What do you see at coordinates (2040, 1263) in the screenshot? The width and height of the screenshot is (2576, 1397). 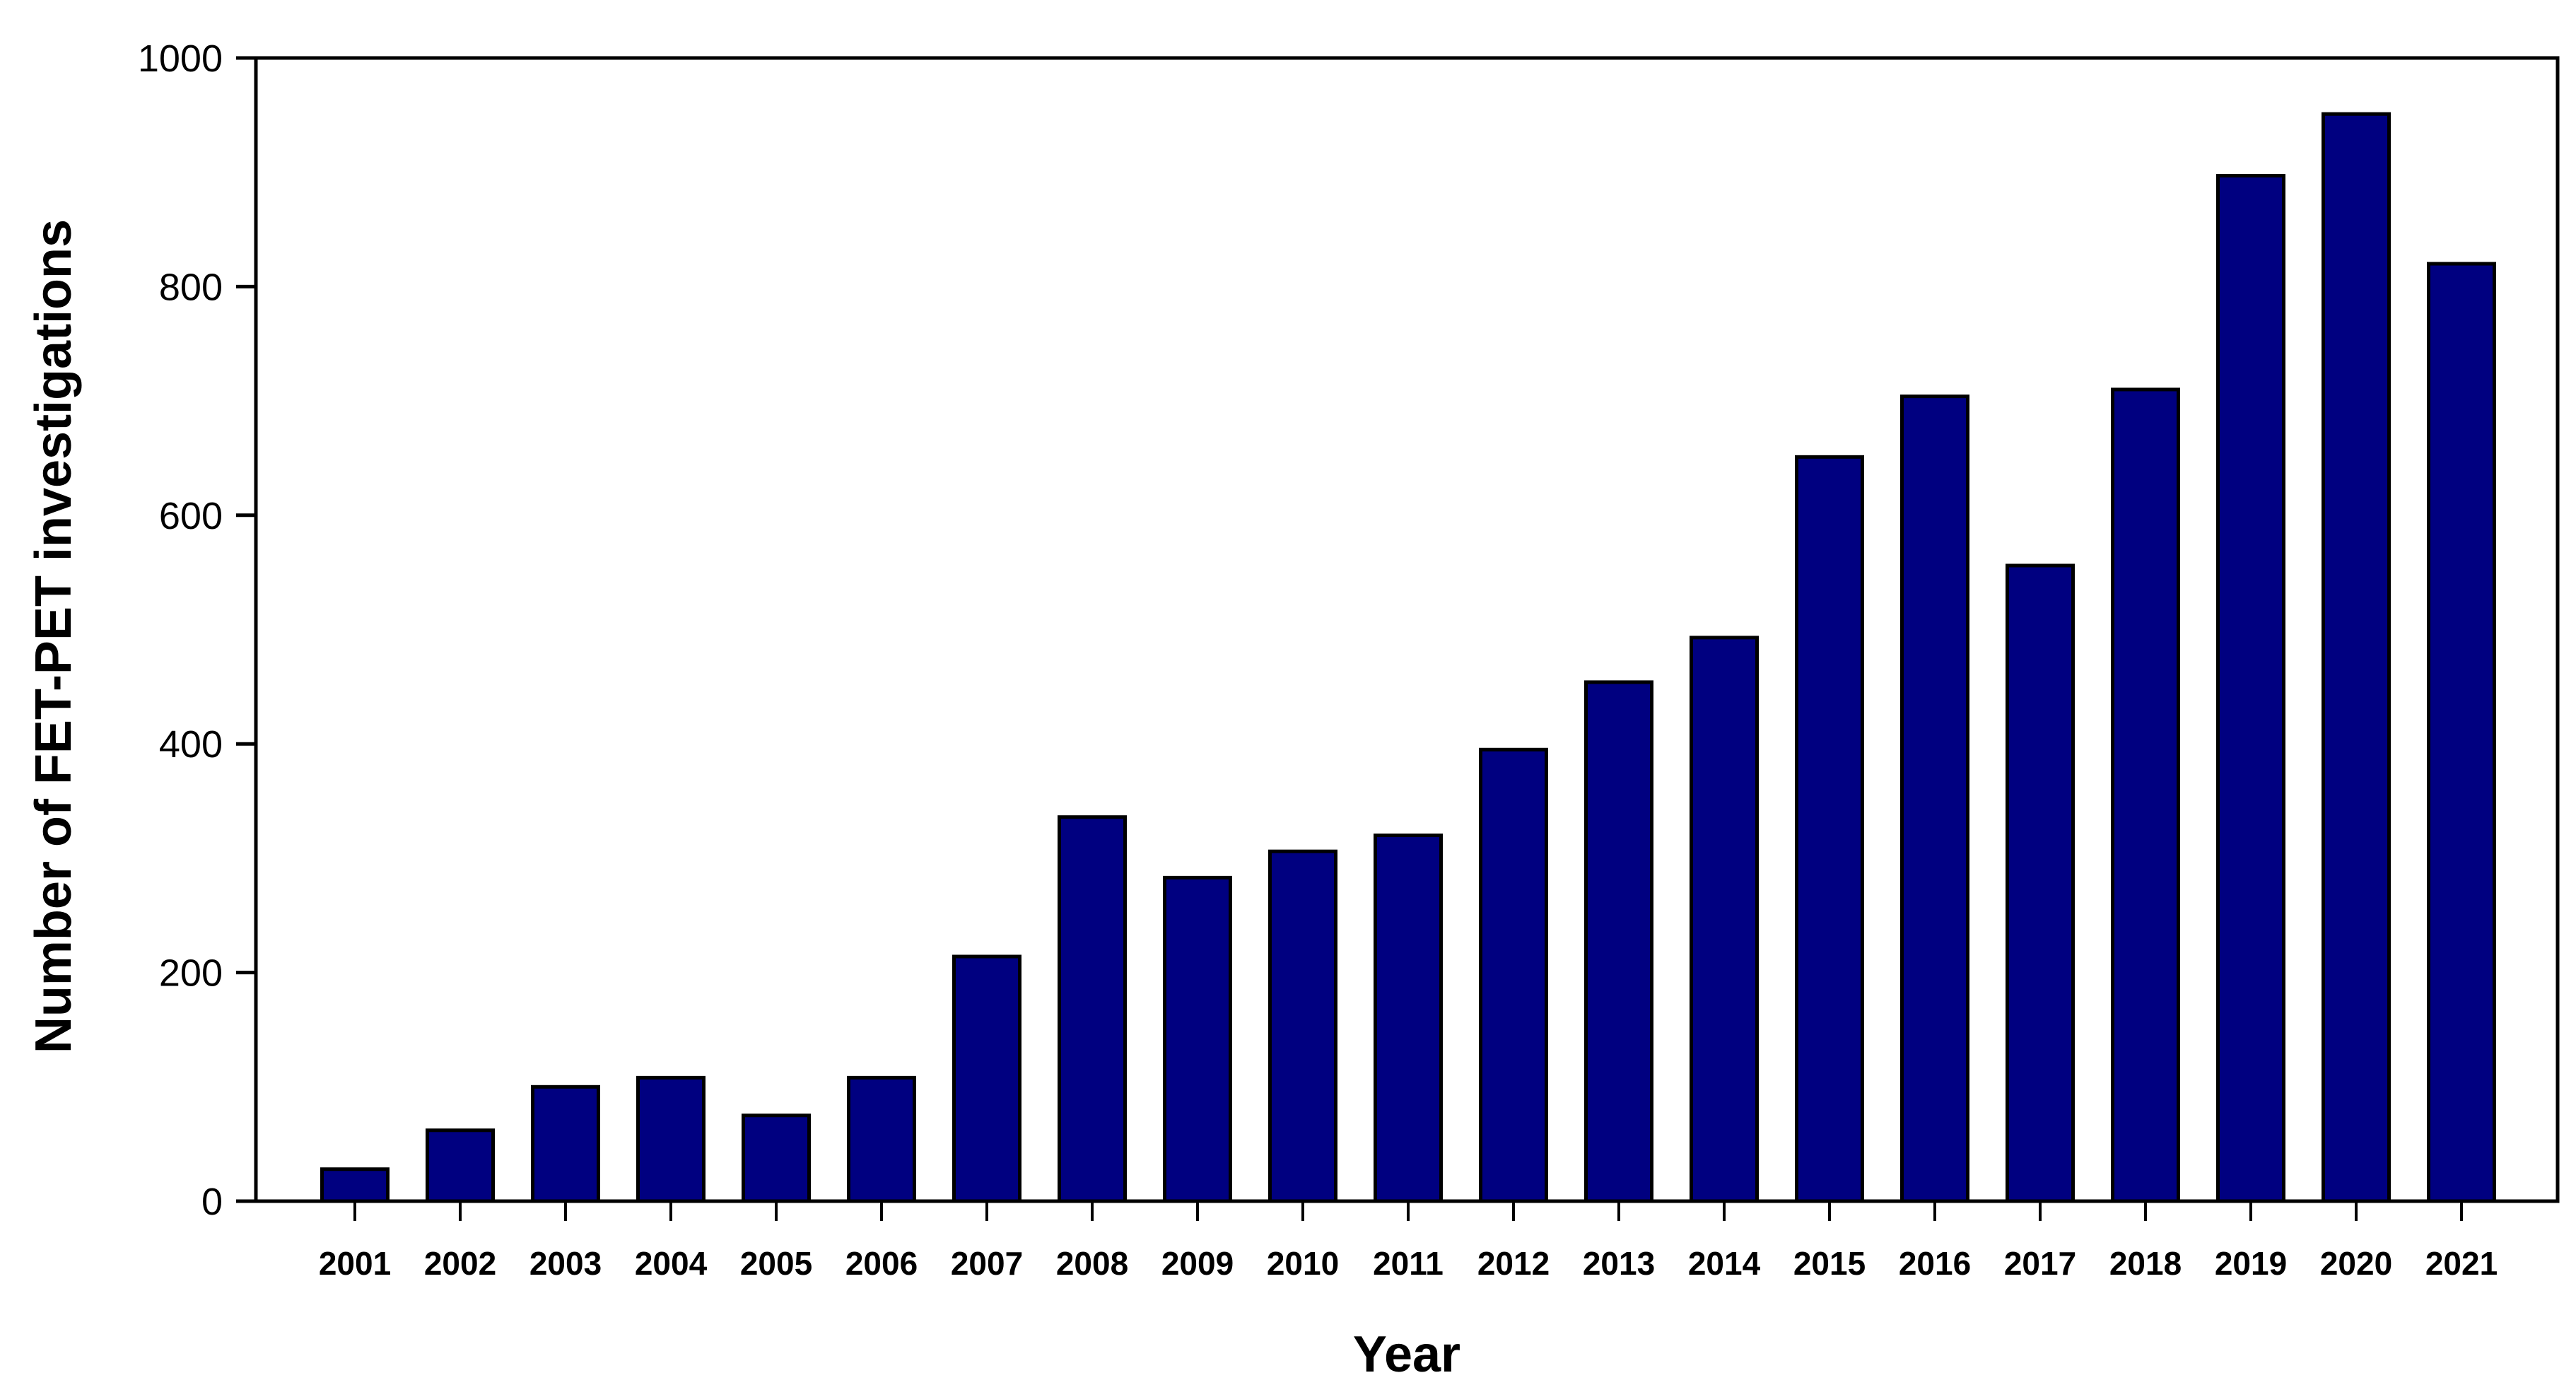 I see `x-tick-label: 2017` at bounding box center [2040, 1263].